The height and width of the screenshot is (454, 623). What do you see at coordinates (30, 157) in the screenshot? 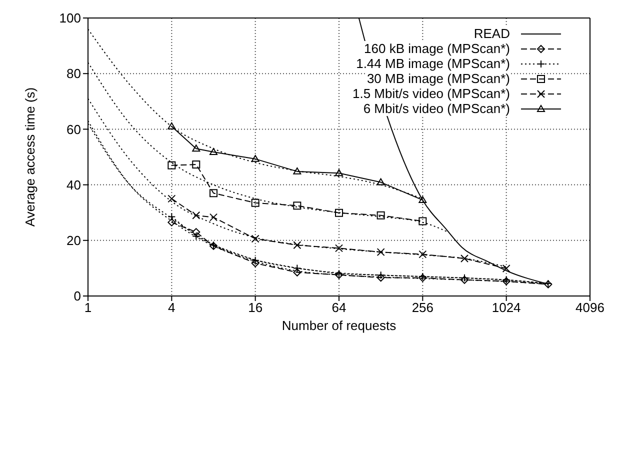
I see `y-axis-title: Average access time (s)` at bounding box center [30, 157].